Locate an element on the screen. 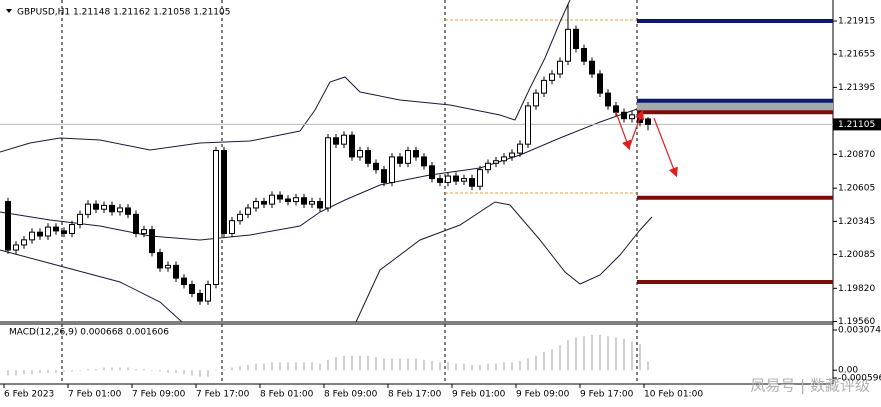  y-tick-label: 1.20605 is located at coordinates (856, 189).